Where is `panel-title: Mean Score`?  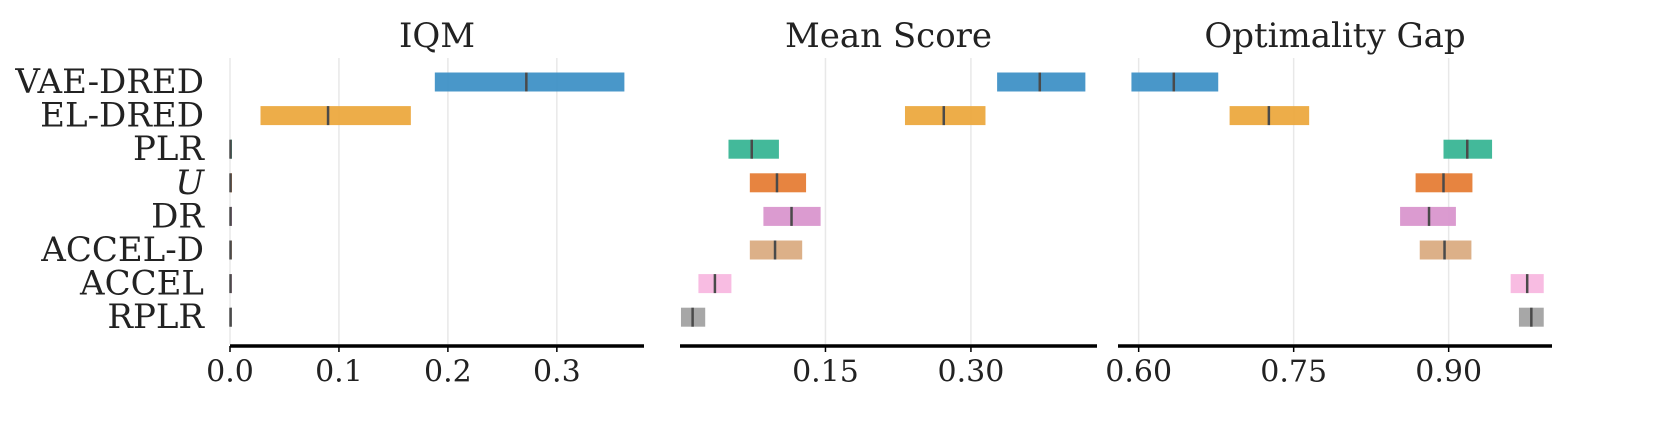
panel-title: Mean Score is located at coordinates (888, 36).